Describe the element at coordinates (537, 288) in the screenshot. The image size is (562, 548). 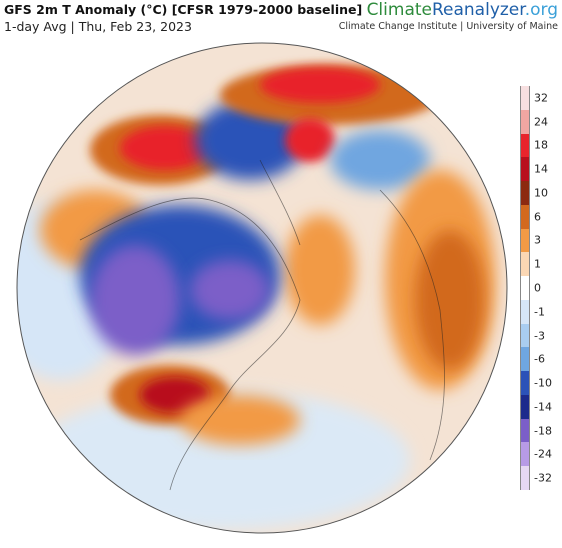
I see `colorbar-label: 0` at that location.